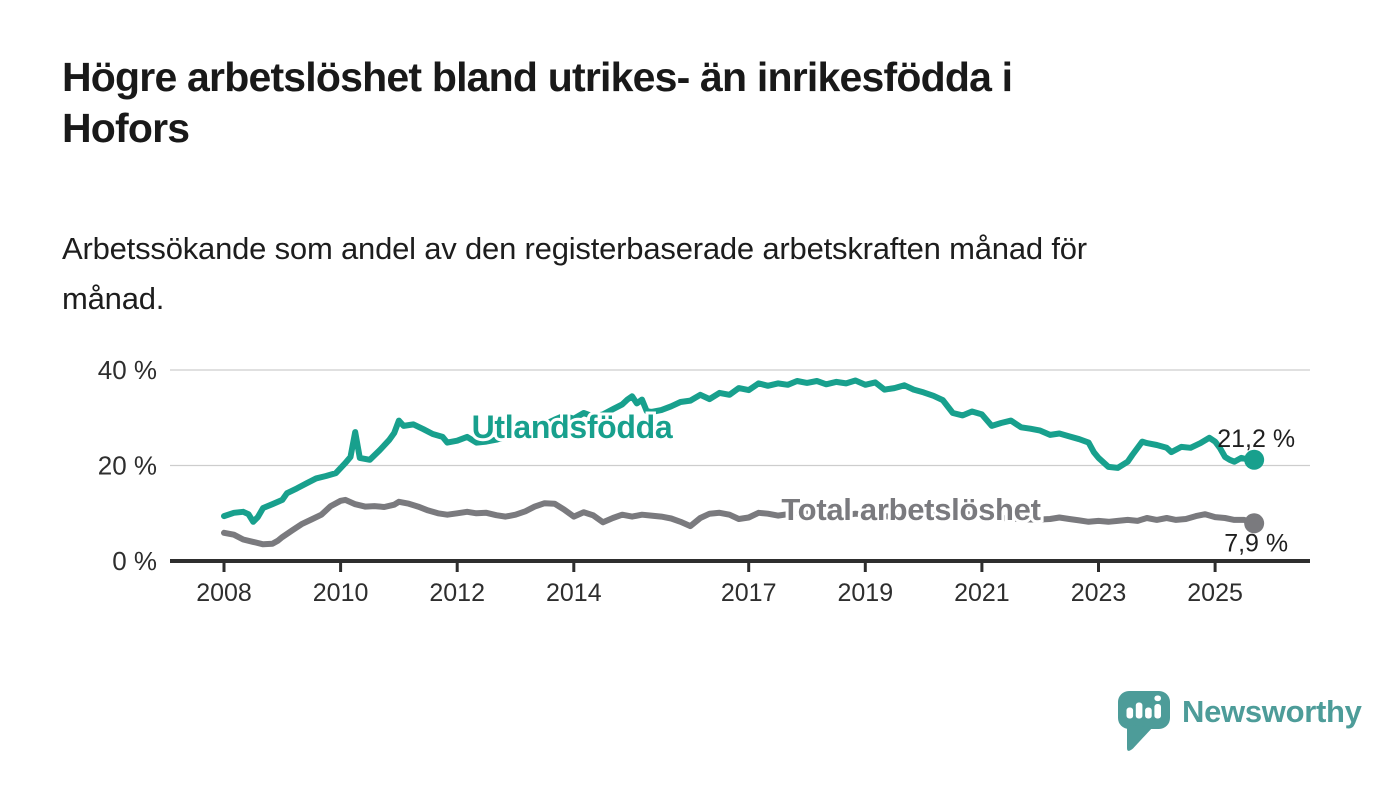 The image size is (1400, 794). What do you see at coordinates (134, 561) in the screenshot?
I see `y-tick-label-0: 0 %` at bounding box center [134, 561].